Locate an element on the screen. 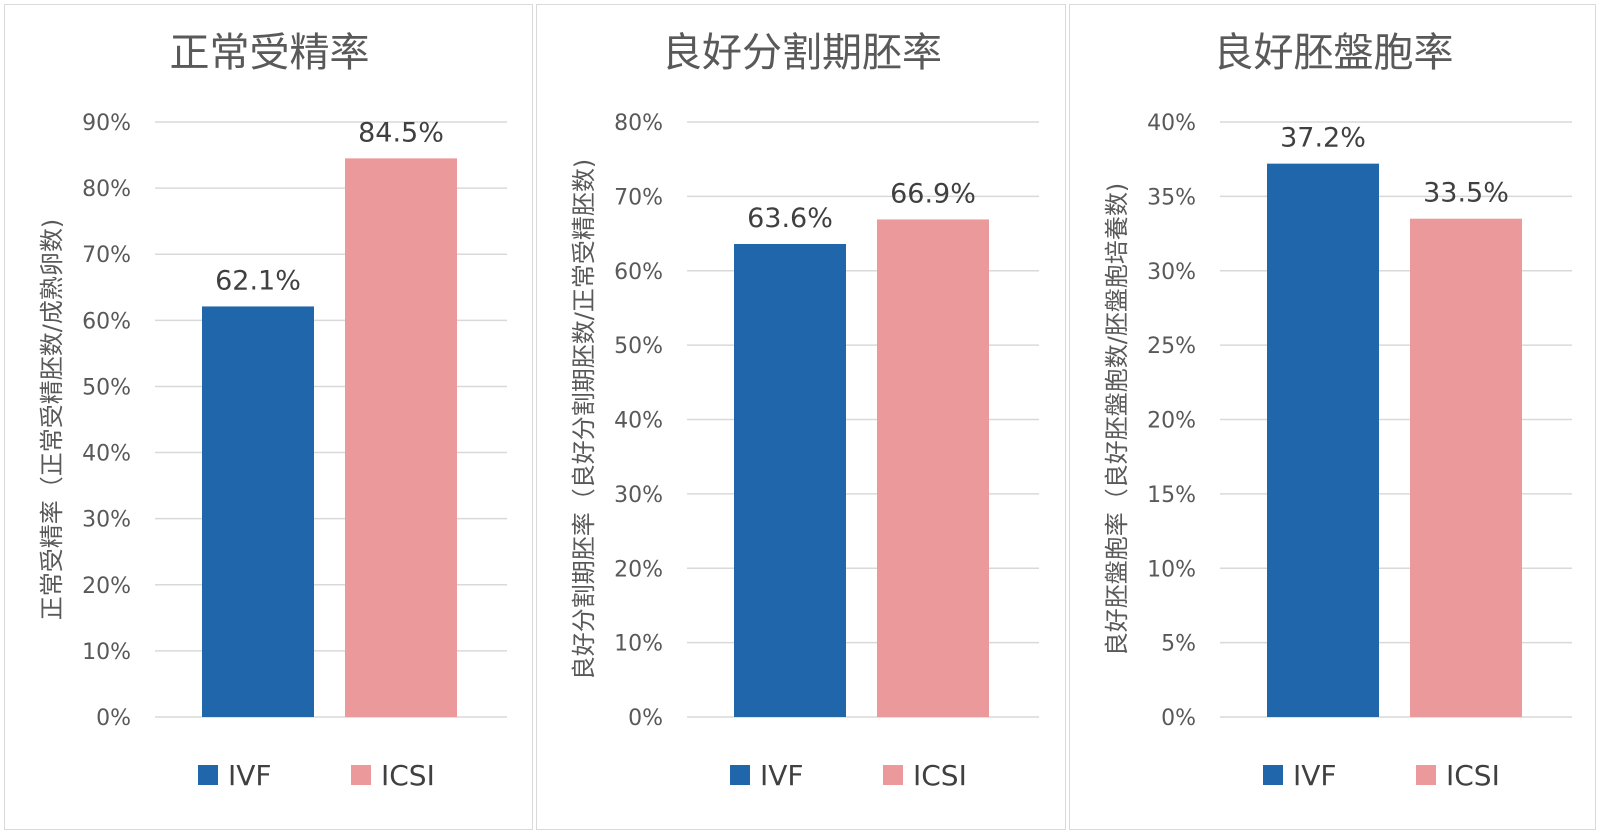 Image resolution: width=1600 pixels, height=836 pixels. data-label: 66.9% is located at coordinates (933, 193).